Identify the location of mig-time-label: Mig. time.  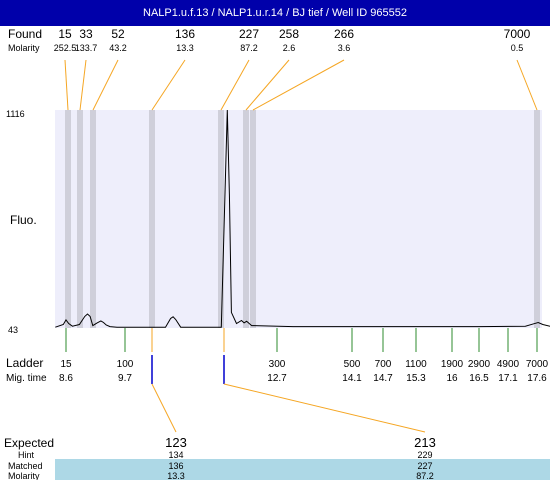
(26, 378).